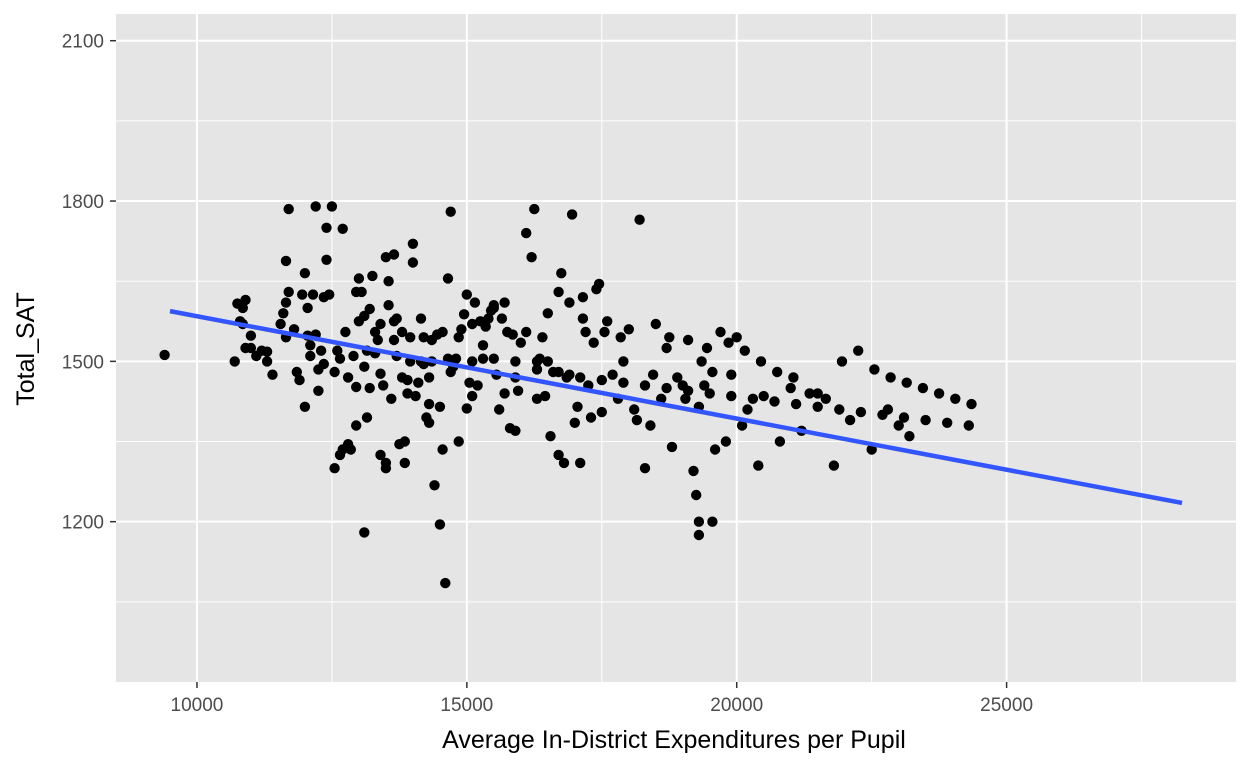 The image size is (1248, 768). What do you see at coordinates (466, 705) in the screenshot?
I see `x-tick-label: 15000` at bounding box center [466, 705].